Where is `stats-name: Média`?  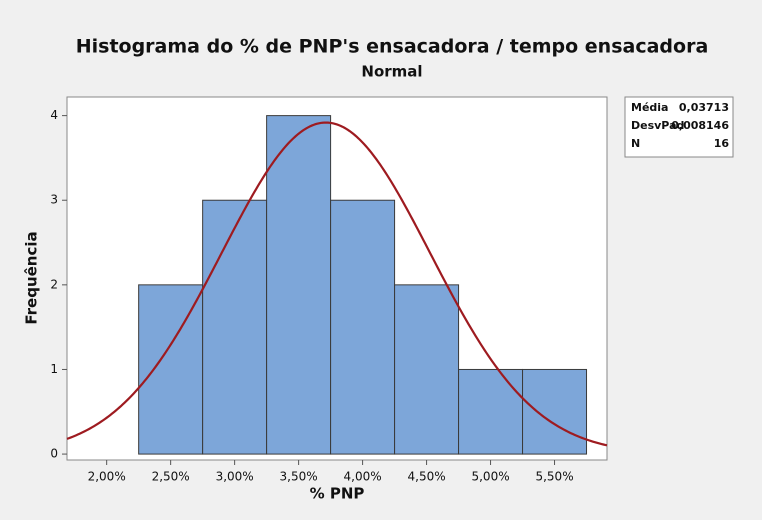
stats-name: Média is located at coordinates (649, 107).